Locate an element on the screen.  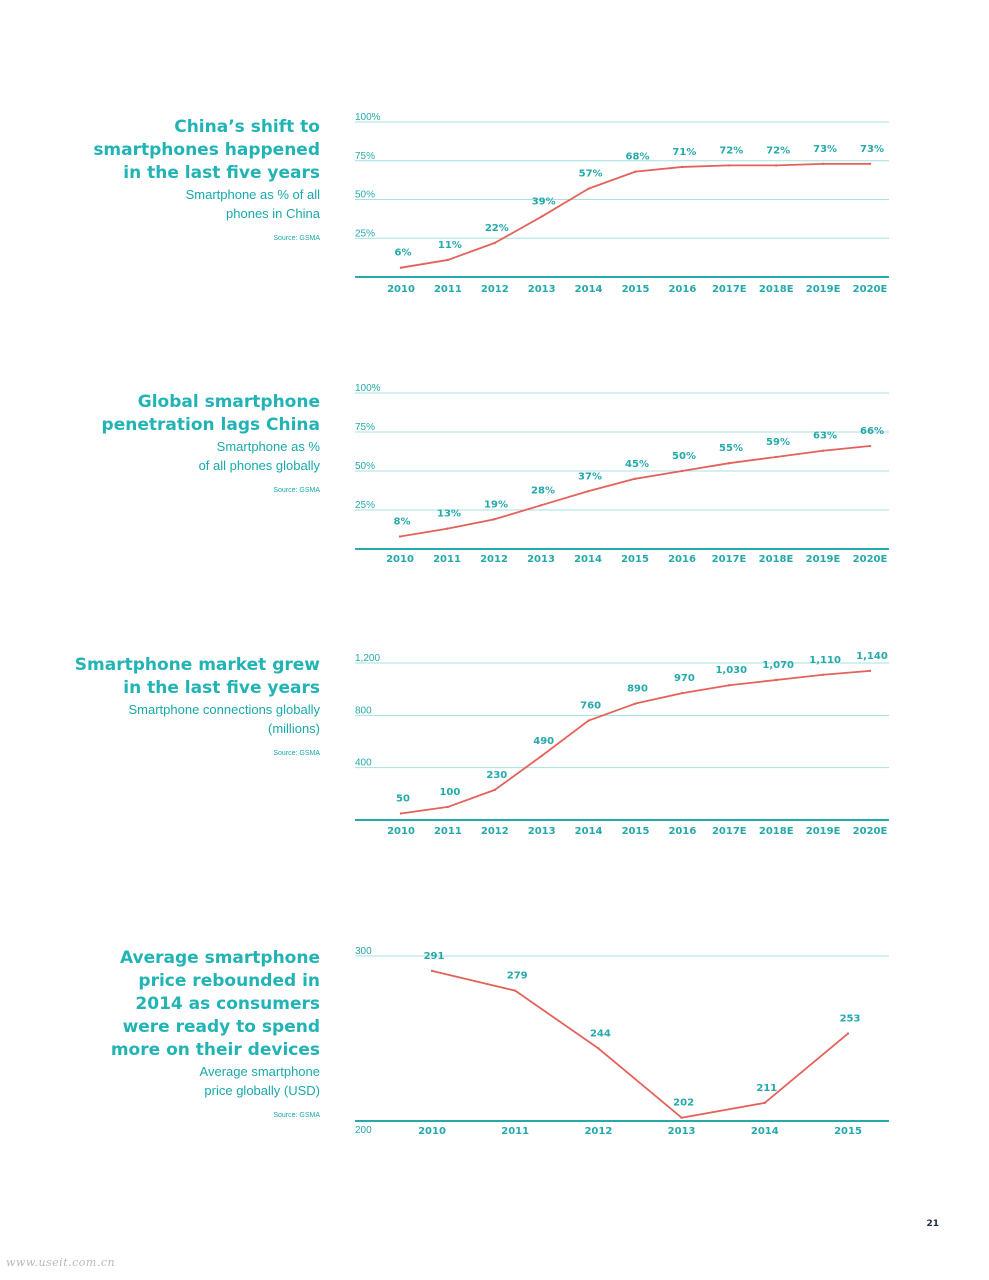
x-tick-label: 2011 is located at coordinates (515, 1131).